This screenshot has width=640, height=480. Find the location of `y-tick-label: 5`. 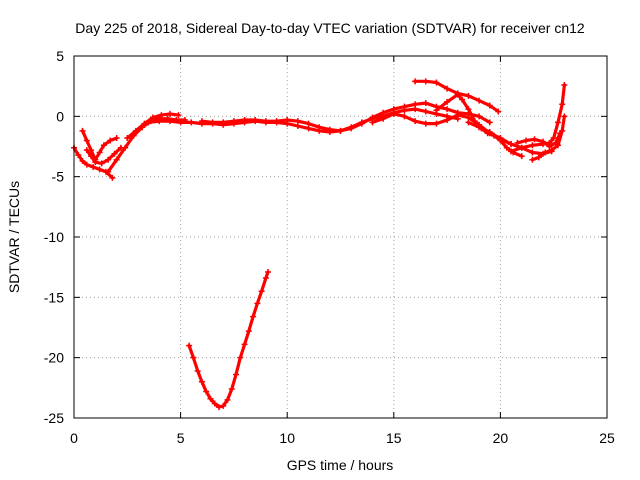

y-tick-label: 5 is located at coordinates (60, 56).